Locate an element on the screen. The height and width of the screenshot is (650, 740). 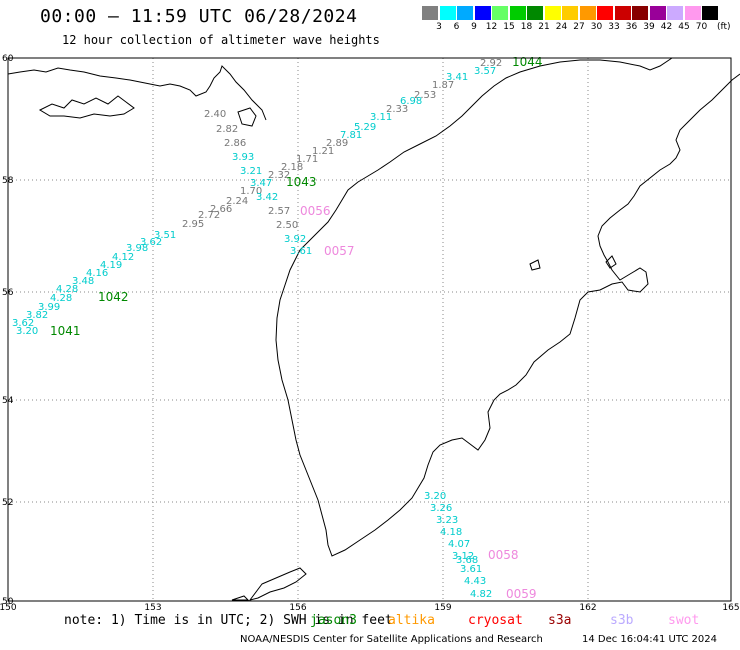
pass-id-label: 1042 is located at coordinates (113, 297).